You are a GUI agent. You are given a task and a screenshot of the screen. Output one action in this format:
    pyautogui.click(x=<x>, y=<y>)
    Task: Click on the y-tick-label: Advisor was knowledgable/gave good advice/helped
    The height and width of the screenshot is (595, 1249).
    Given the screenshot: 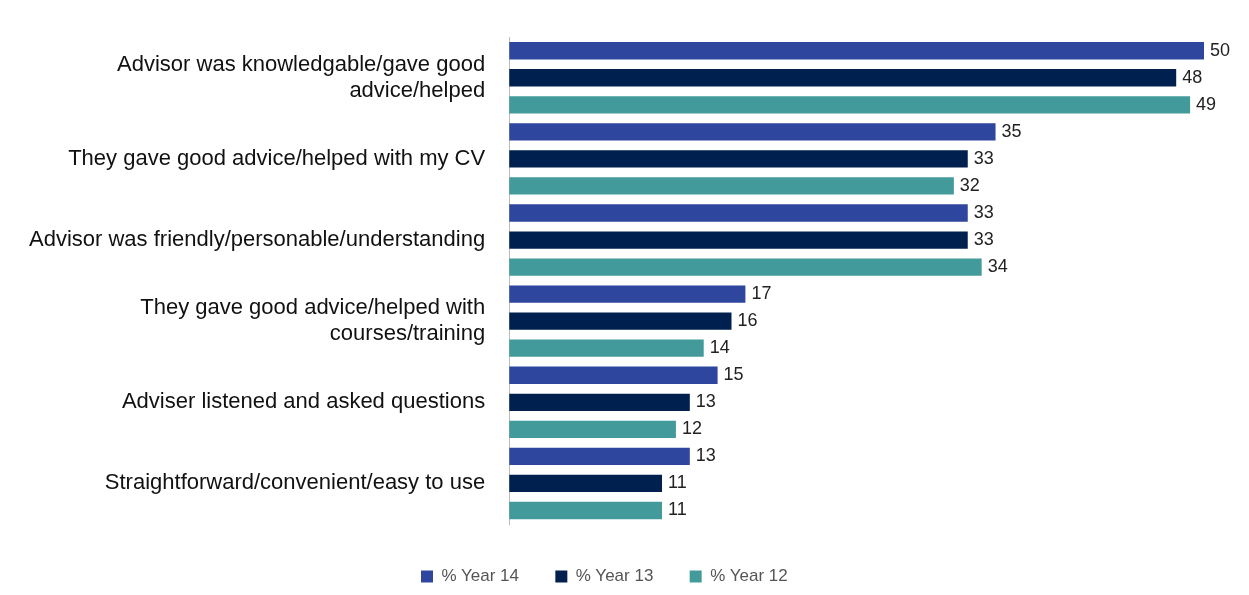 What is the action you would take?
    pyautogui.click(x=301, y=76)
    